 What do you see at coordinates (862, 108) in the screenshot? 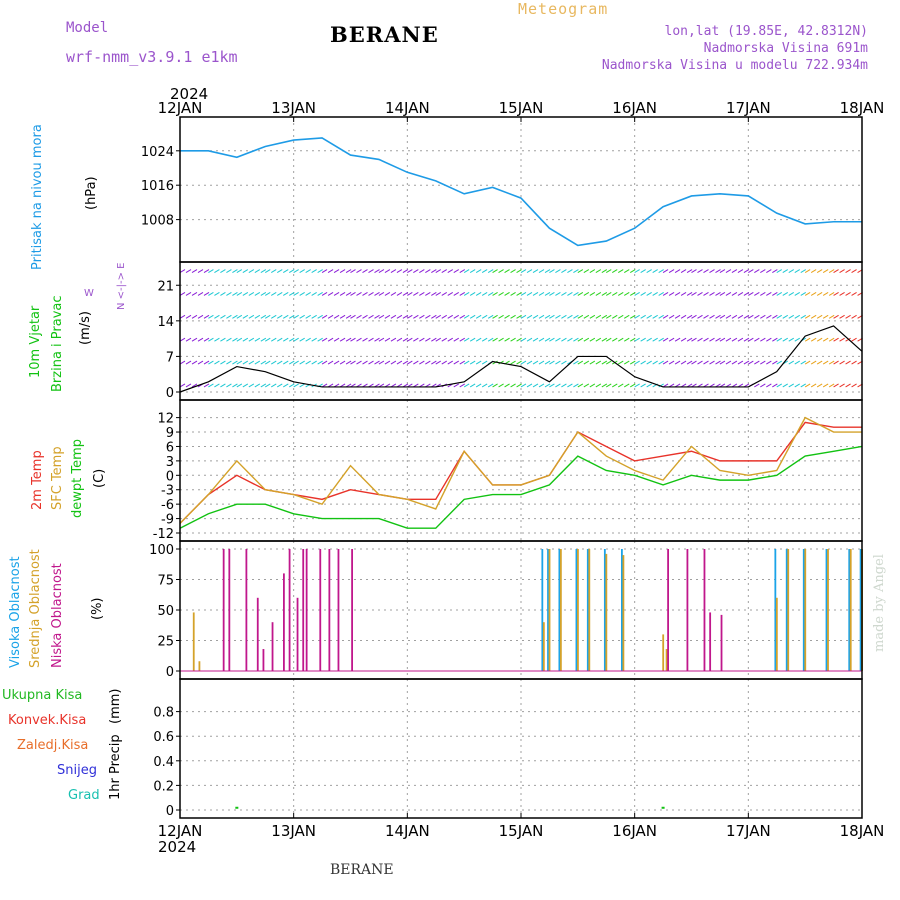
I see `x-tick-label-top: 18JAN` at bounding box center [862, 108].